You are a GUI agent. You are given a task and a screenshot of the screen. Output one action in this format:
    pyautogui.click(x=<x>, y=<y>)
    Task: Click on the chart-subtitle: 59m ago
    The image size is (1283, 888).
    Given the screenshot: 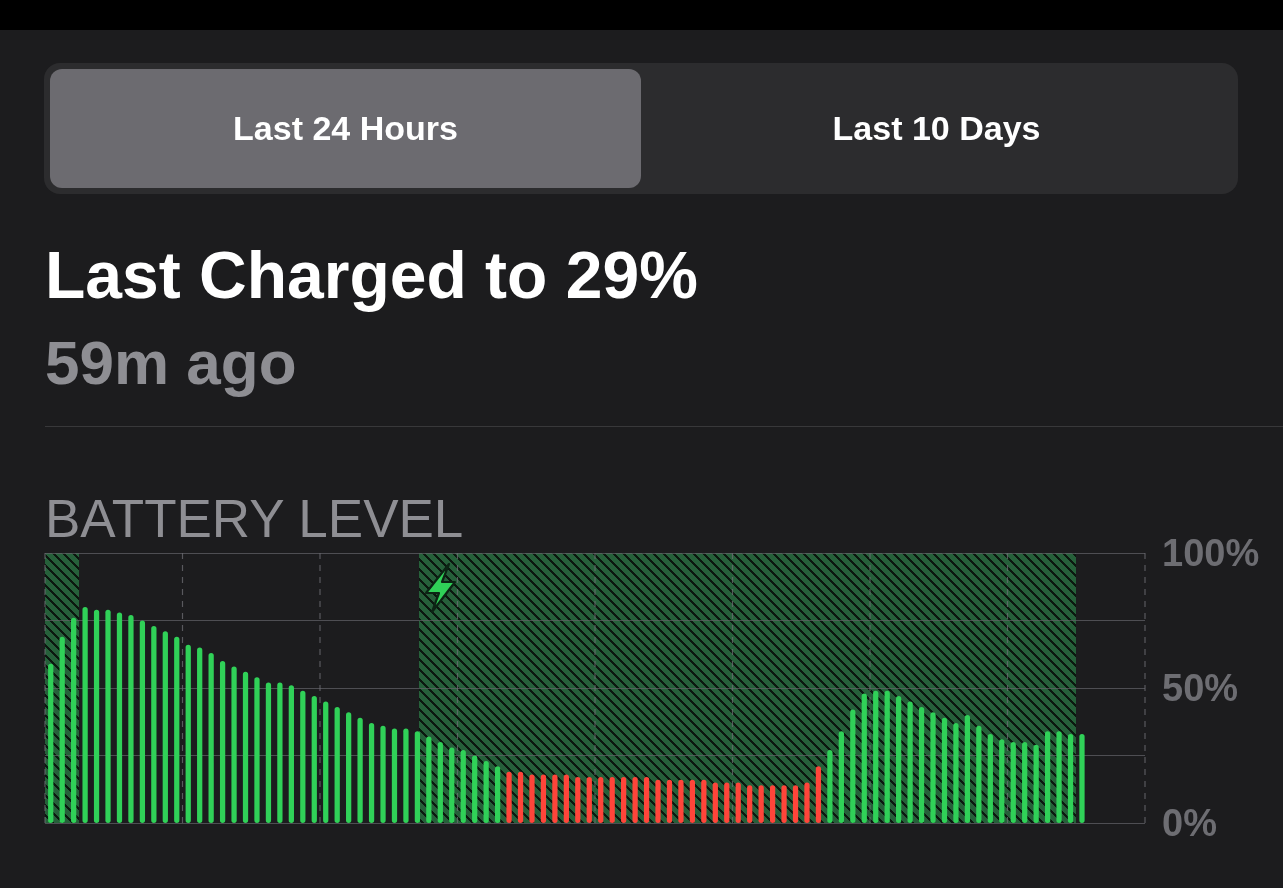 What is the action you would take?
    pyautogui.click(x=171, y=362)
    